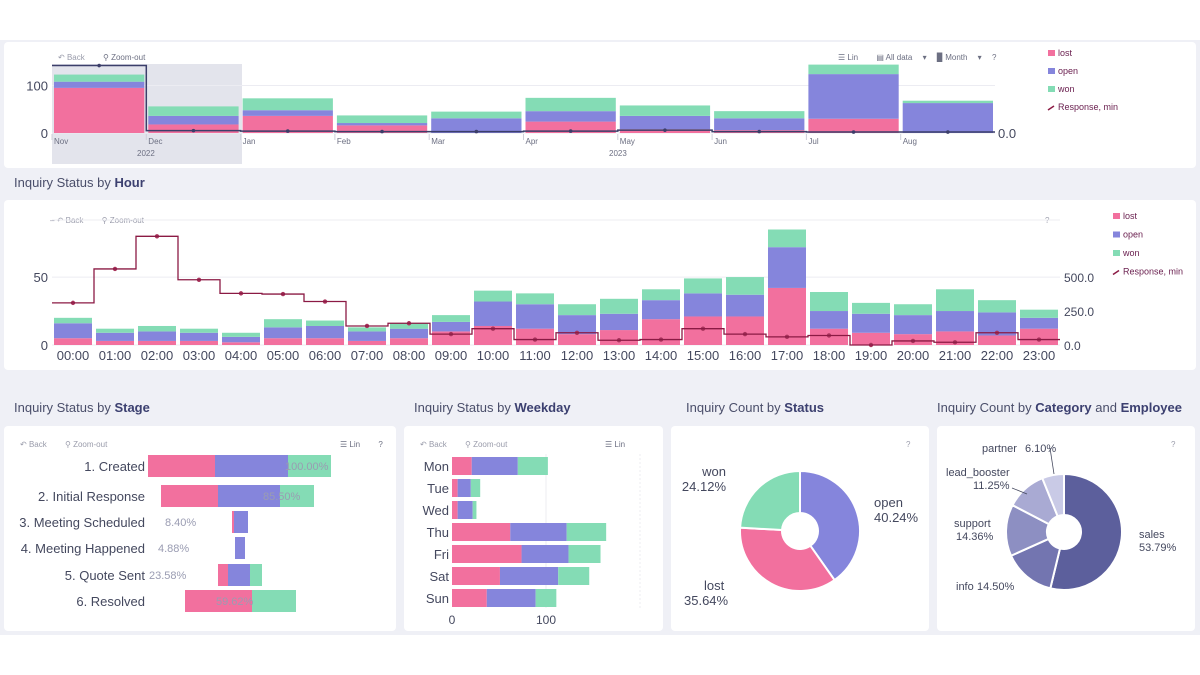  Describe the element at coordinates (297, 496) in the screenshot. I see `funnel-won` at that location.